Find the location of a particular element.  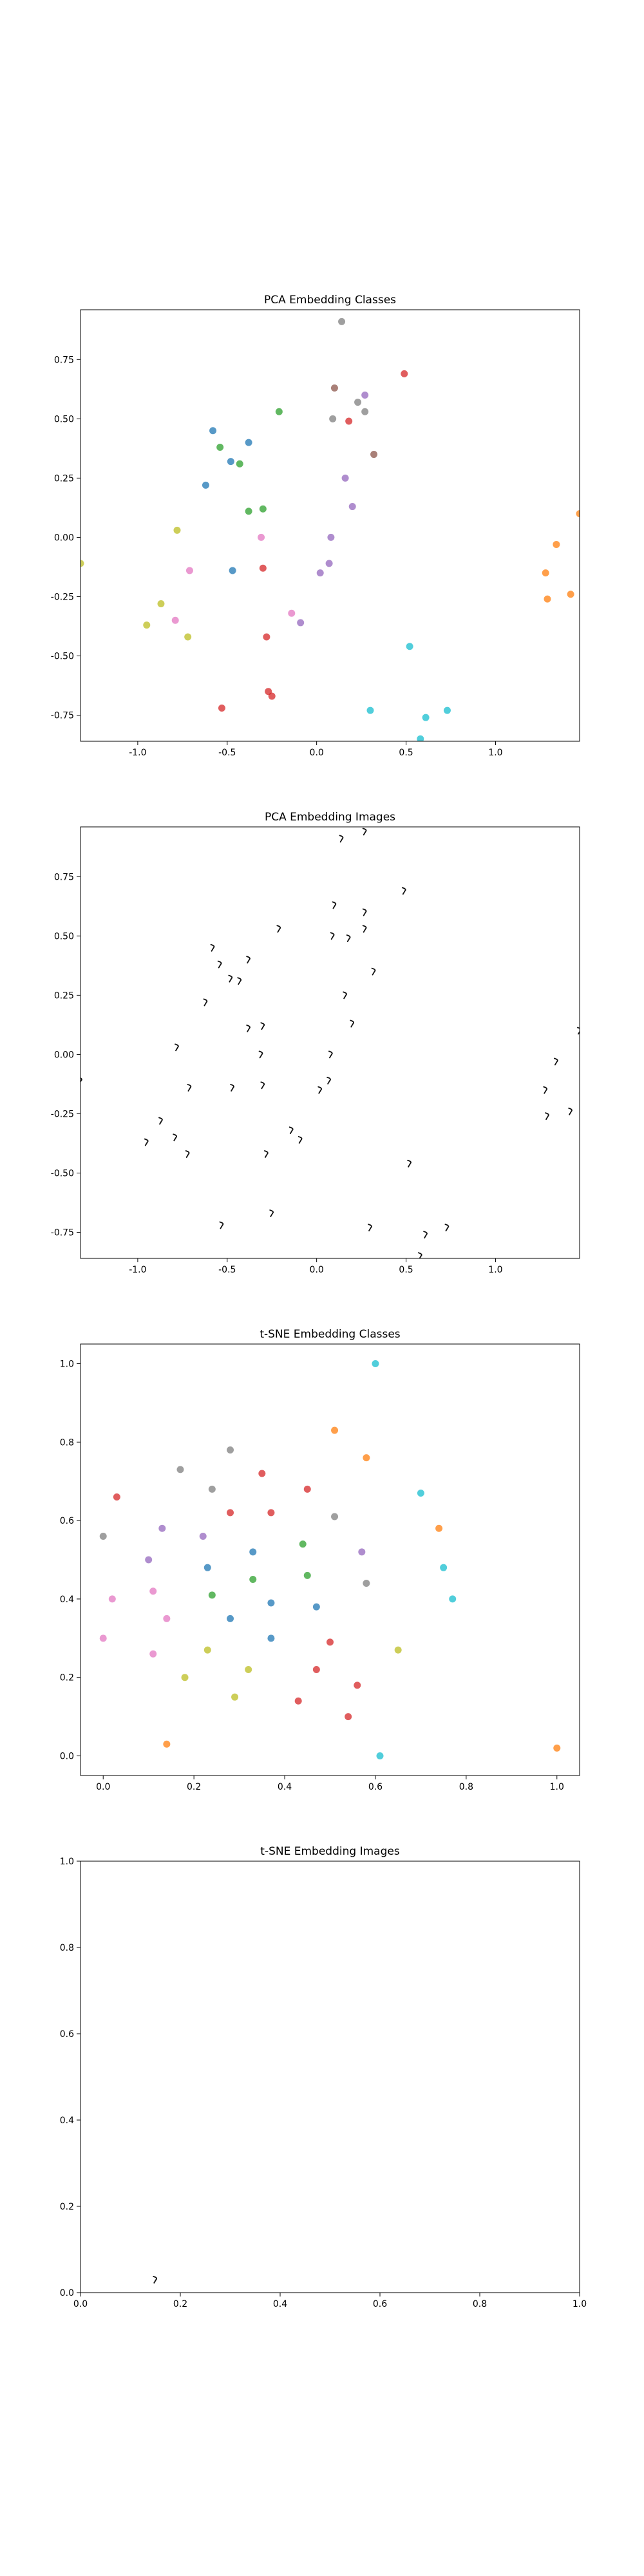

x-tick-label: 0.5 is located at coordinates (406, 753).